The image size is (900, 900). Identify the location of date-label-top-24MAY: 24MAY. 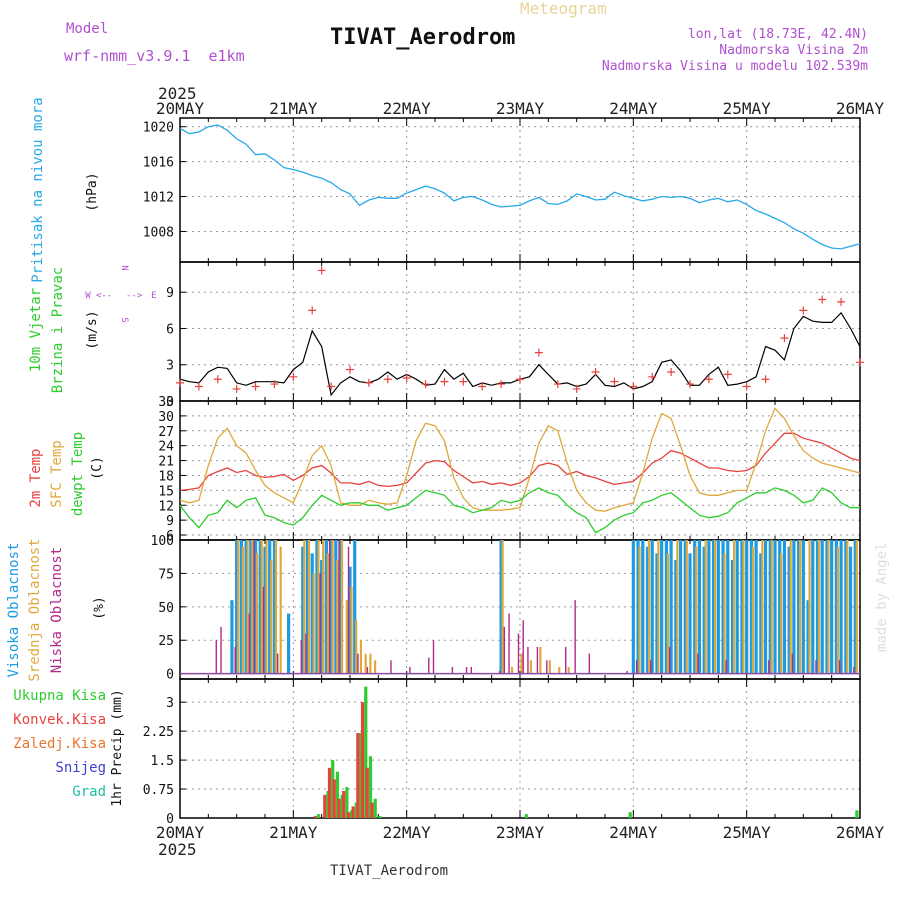
(633, 108).